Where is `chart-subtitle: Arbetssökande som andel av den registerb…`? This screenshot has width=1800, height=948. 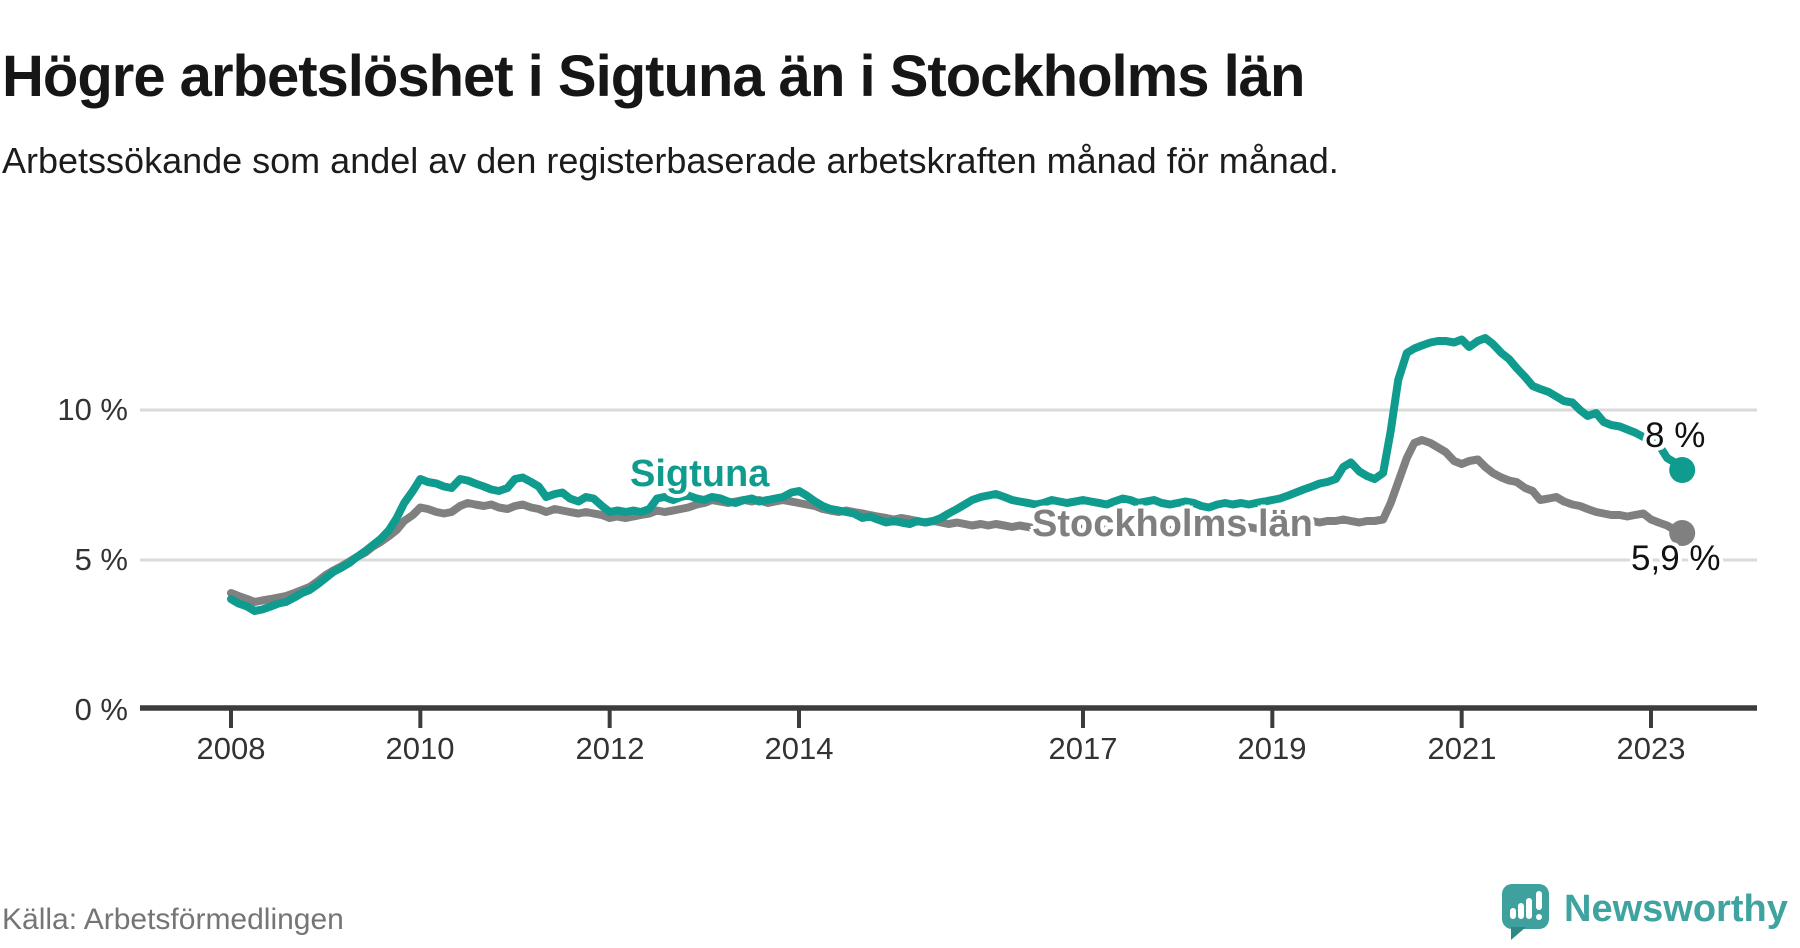
chart-subtitle: Arbetssökande som andel av den registerb… is located at coordinates (670, 160).